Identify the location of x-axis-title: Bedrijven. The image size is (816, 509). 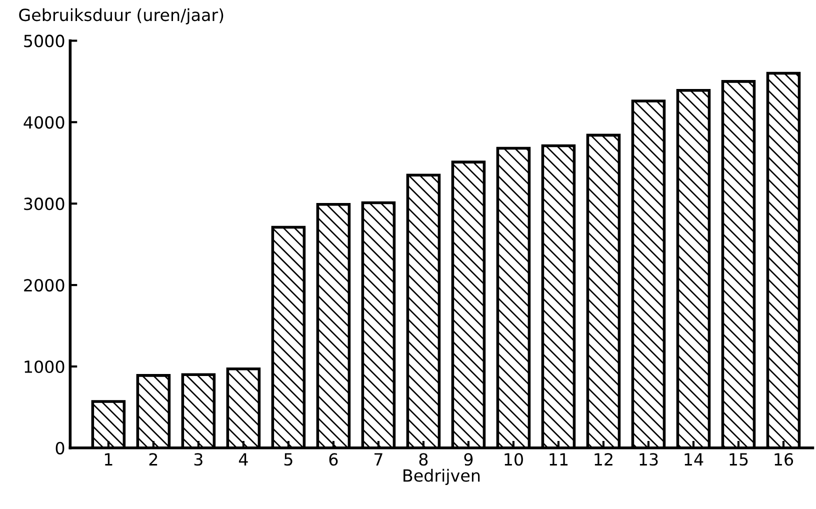
(442, 477).